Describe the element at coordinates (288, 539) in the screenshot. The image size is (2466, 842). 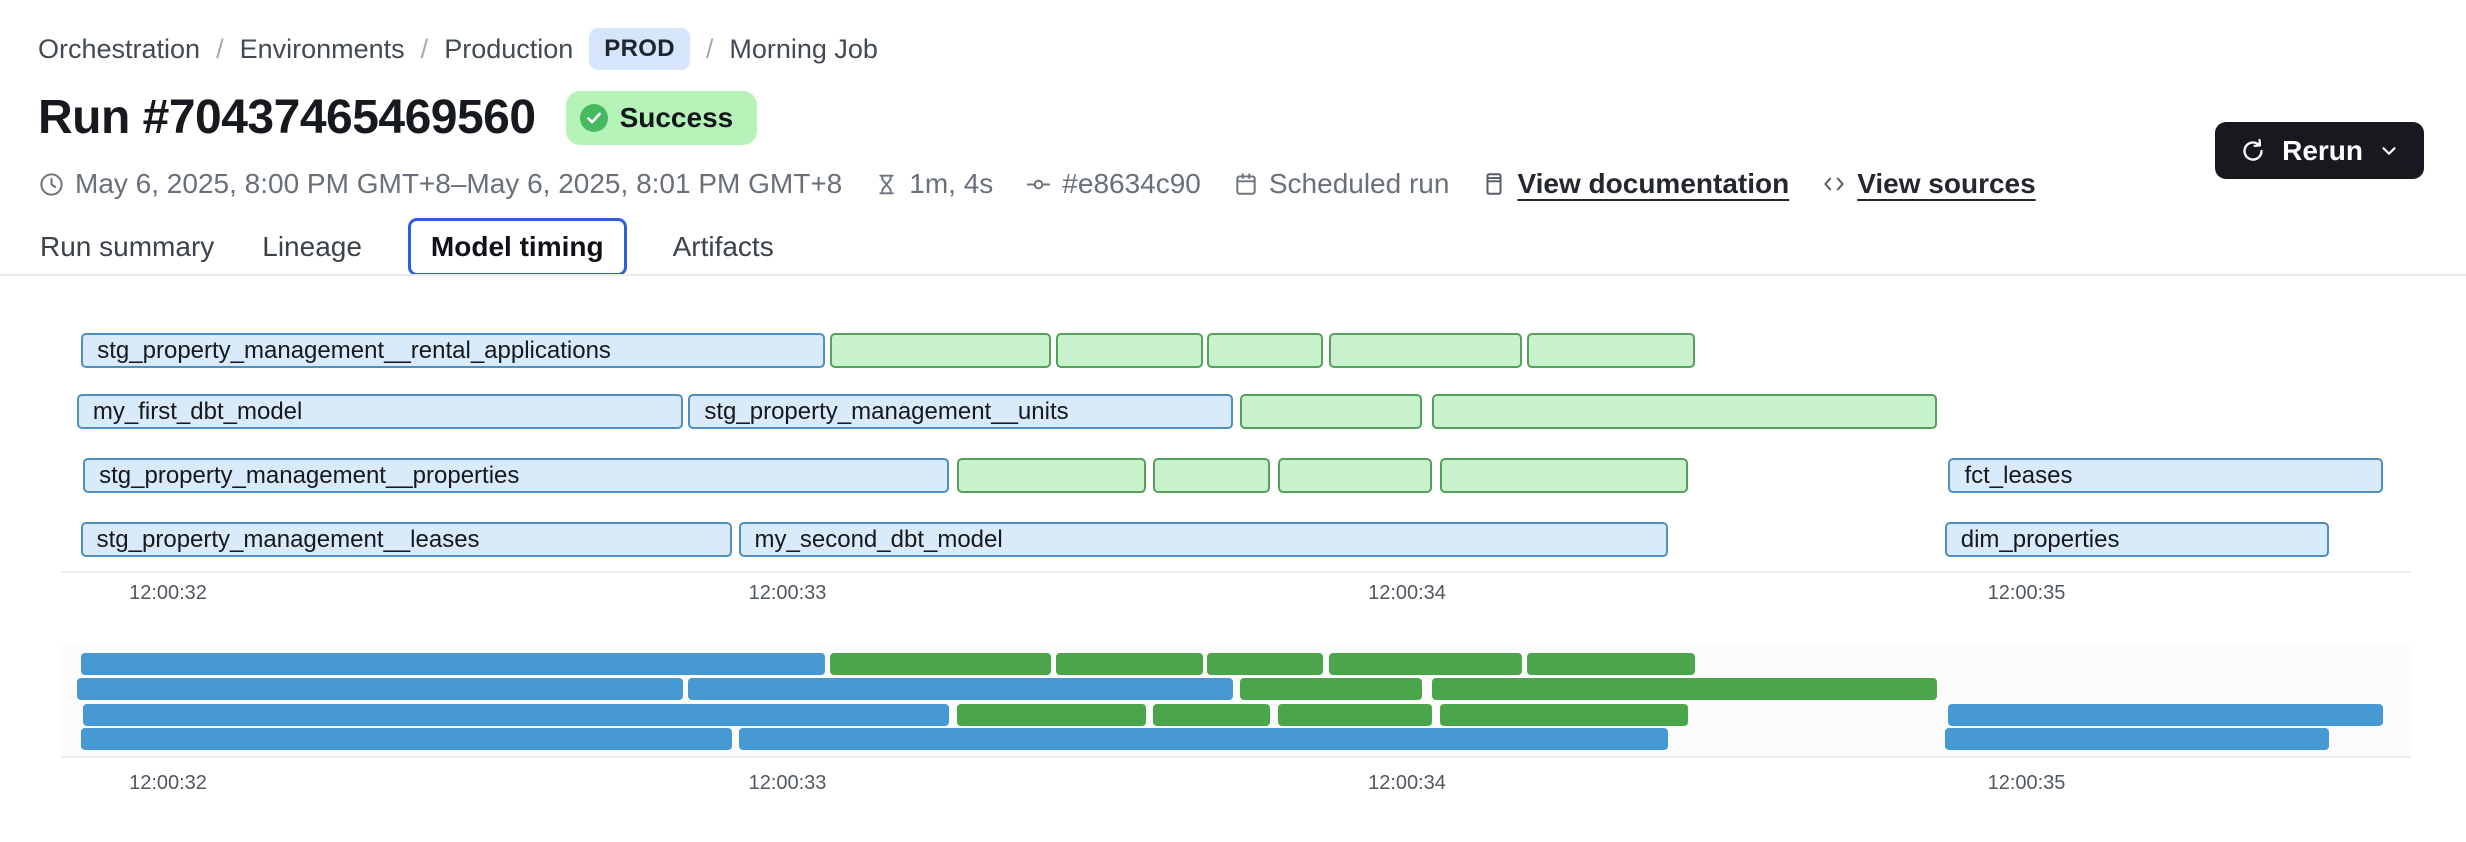
I see `gantt-bar-label: stg_property_management__leases` at that location.